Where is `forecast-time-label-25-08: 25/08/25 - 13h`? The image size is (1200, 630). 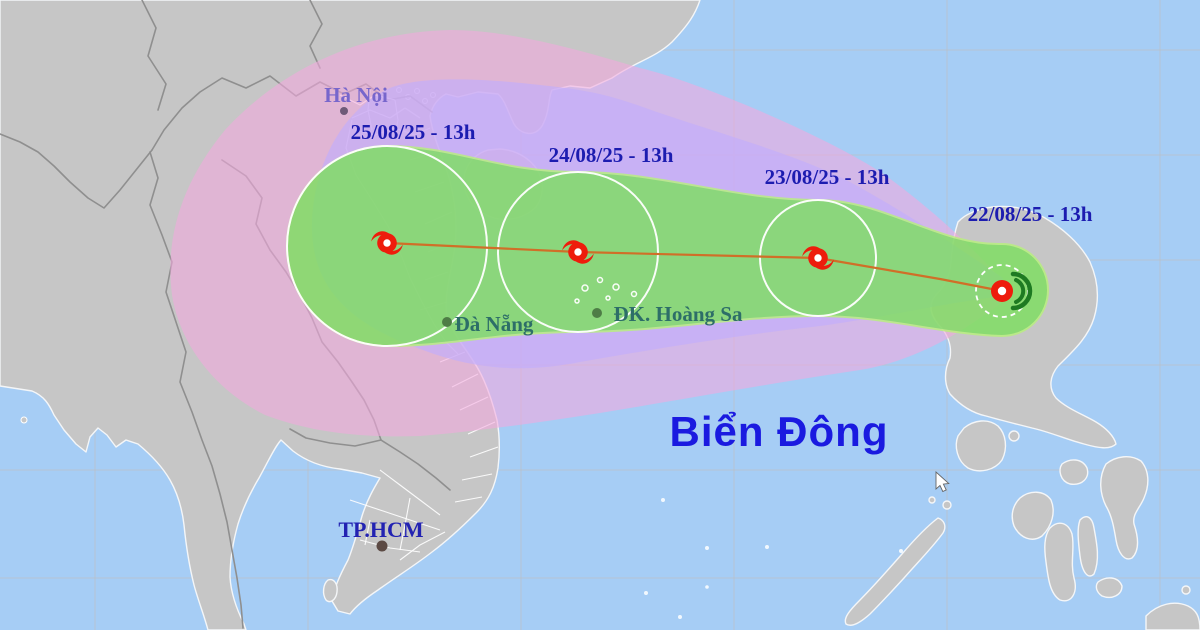 forecast-time-label-25-08: 25/08/25 - 13h is located at coordinates (413, 132).